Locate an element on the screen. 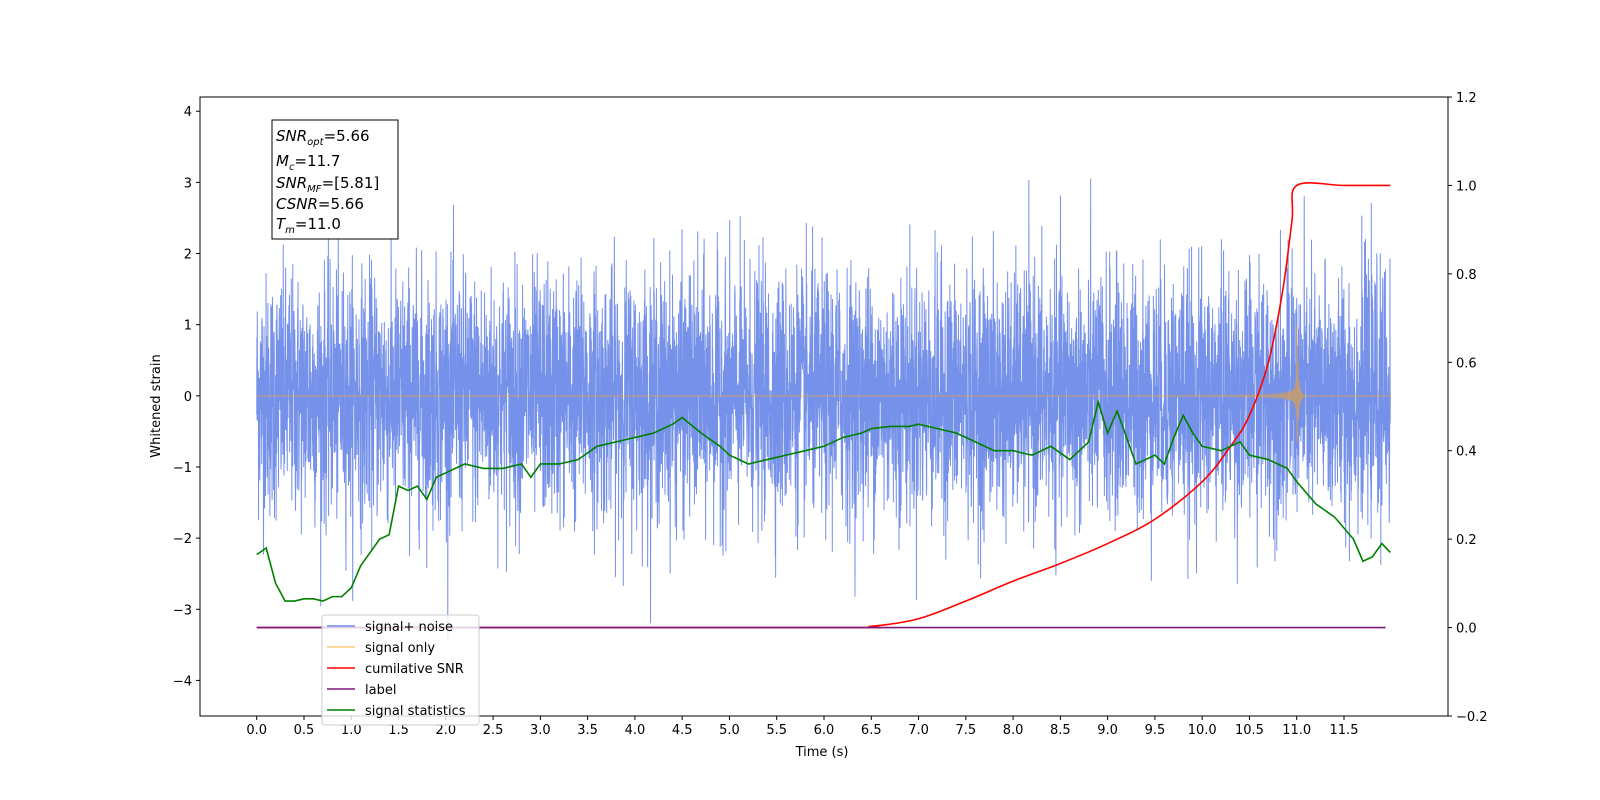  x-tick-label: 9.5 is located at coordinates (1155, 730).